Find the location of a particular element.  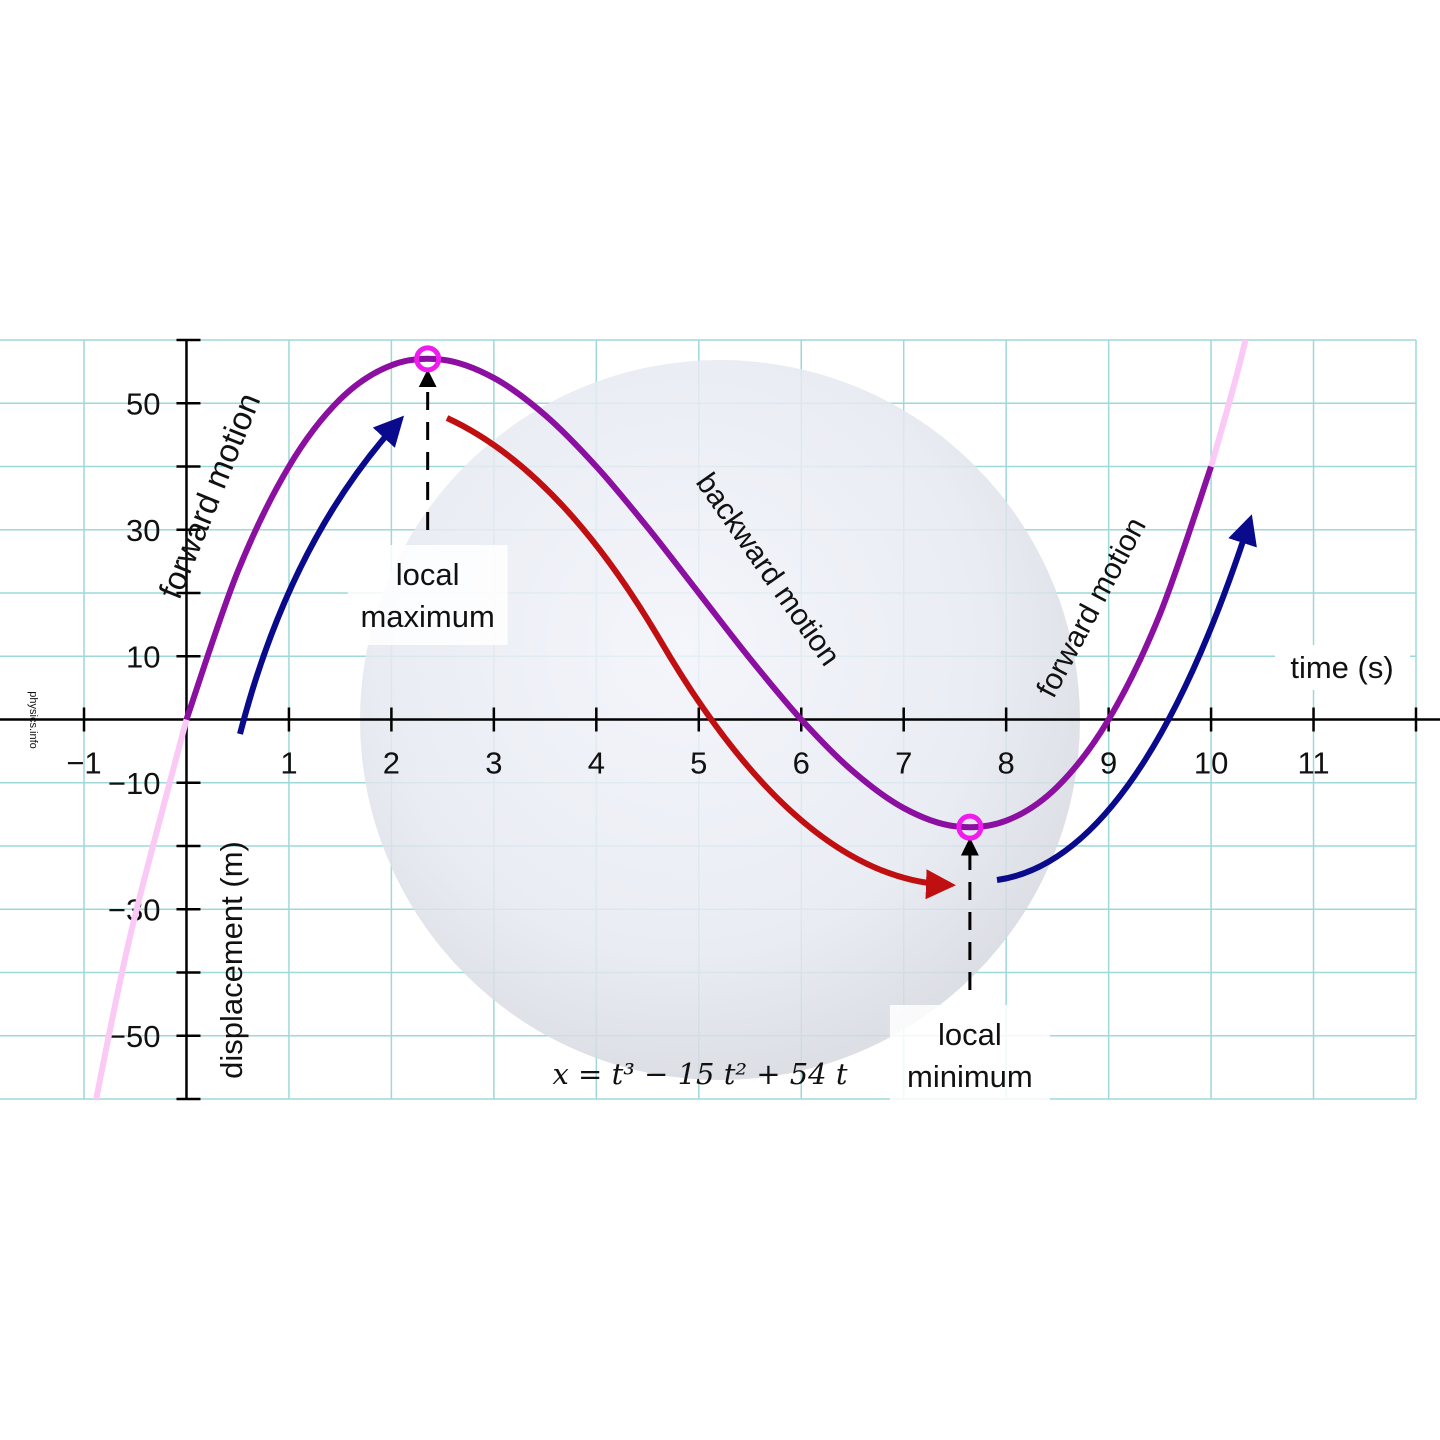

x-tick-label: 5 is located at coordinates (698, 763).